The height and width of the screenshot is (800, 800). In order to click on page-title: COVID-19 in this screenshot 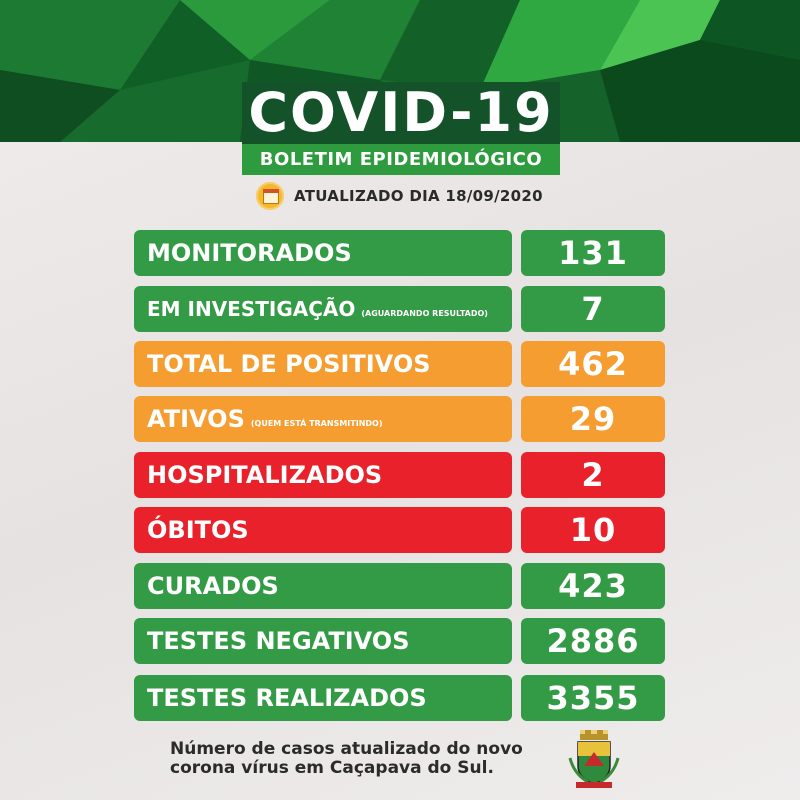, I will do `click(401, 112)`.